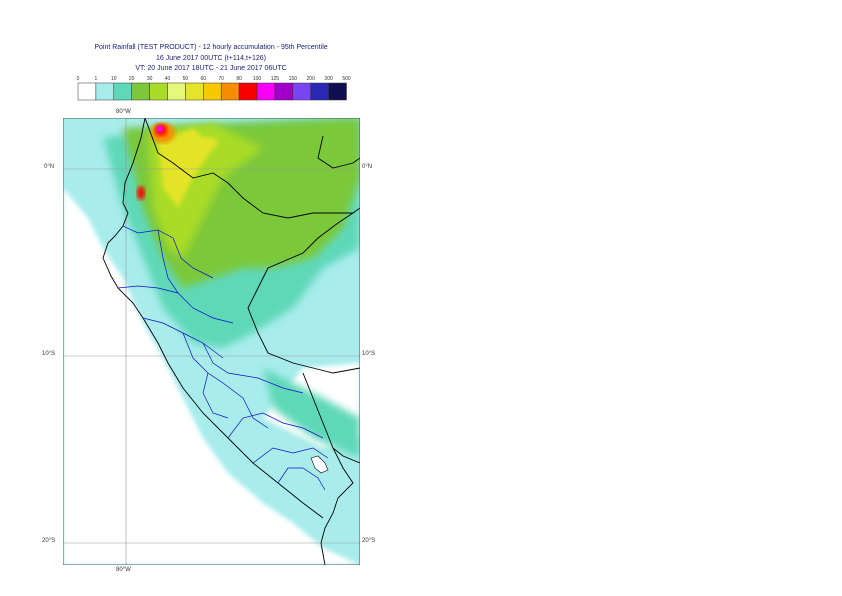 This screenshot has height=596, width=842. I want to click on lat-label-0-right: 0°N, so click(367, 167).